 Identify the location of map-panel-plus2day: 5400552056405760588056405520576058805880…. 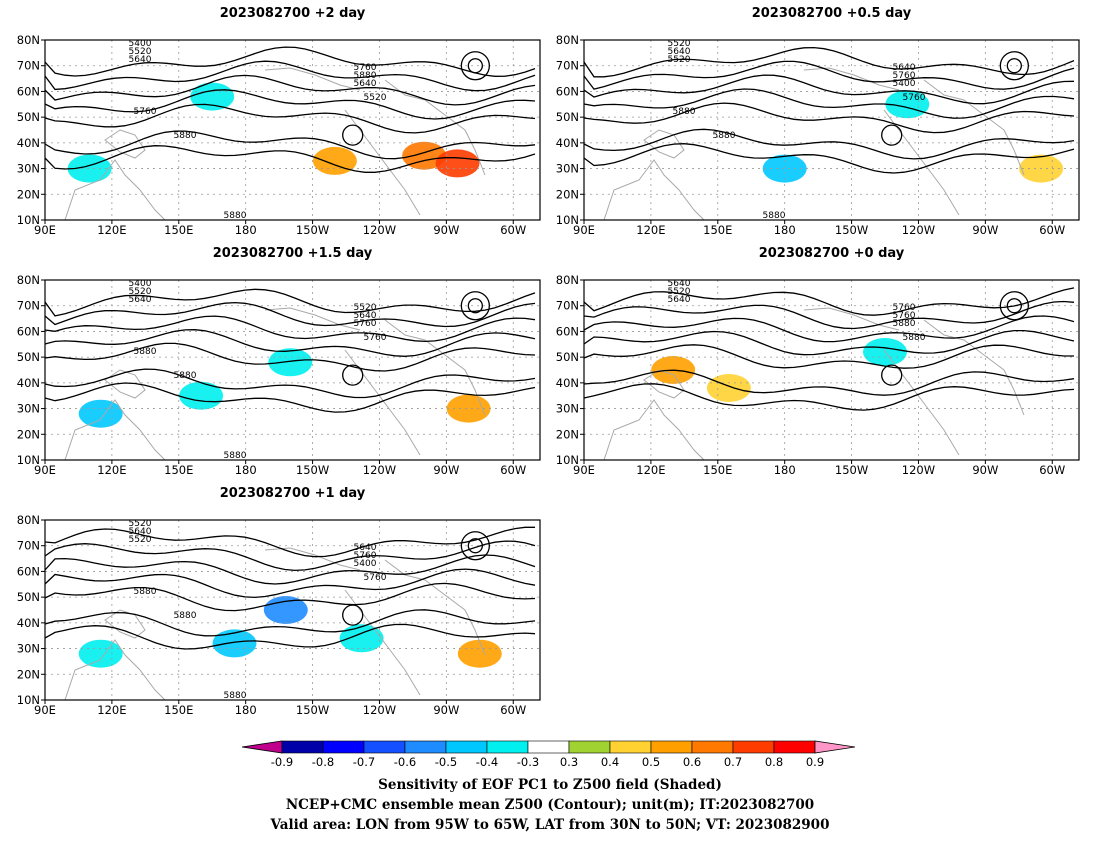
(279, 135).